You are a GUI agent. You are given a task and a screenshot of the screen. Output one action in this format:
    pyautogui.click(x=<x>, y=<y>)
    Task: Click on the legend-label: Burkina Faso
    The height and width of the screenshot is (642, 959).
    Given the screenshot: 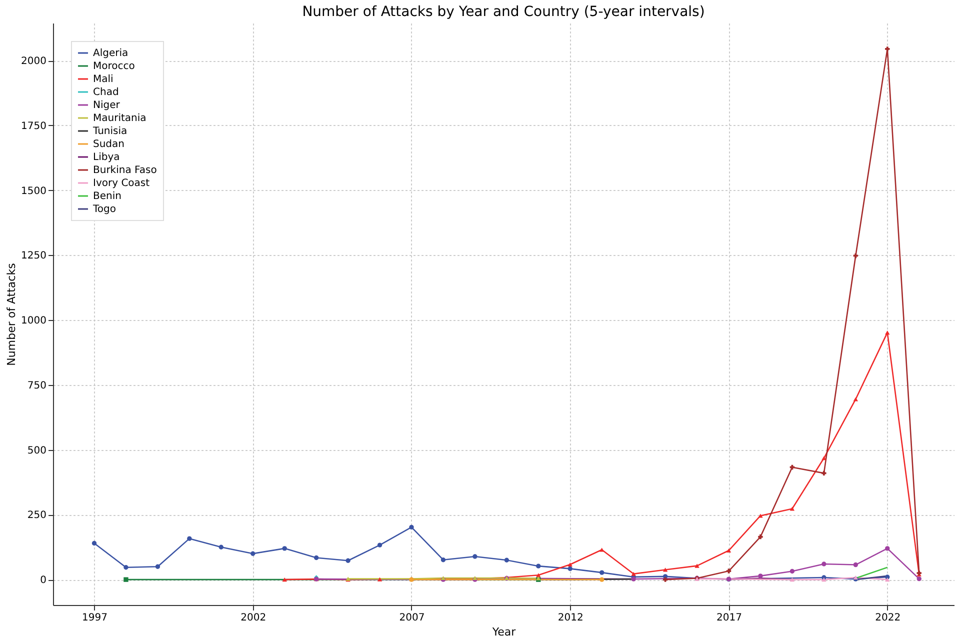 What is the action you would take?
    pyautogui.click(x=125, y=170)
    